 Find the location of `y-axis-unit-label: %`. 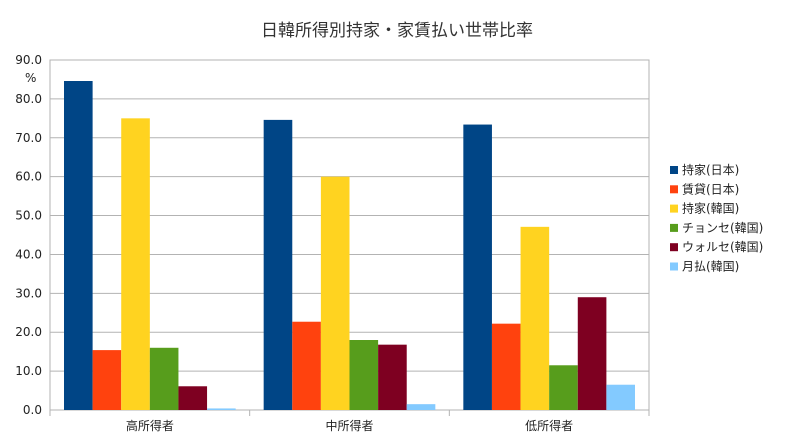

y-axis-unit-label: % is located at coordinates (30, 78).